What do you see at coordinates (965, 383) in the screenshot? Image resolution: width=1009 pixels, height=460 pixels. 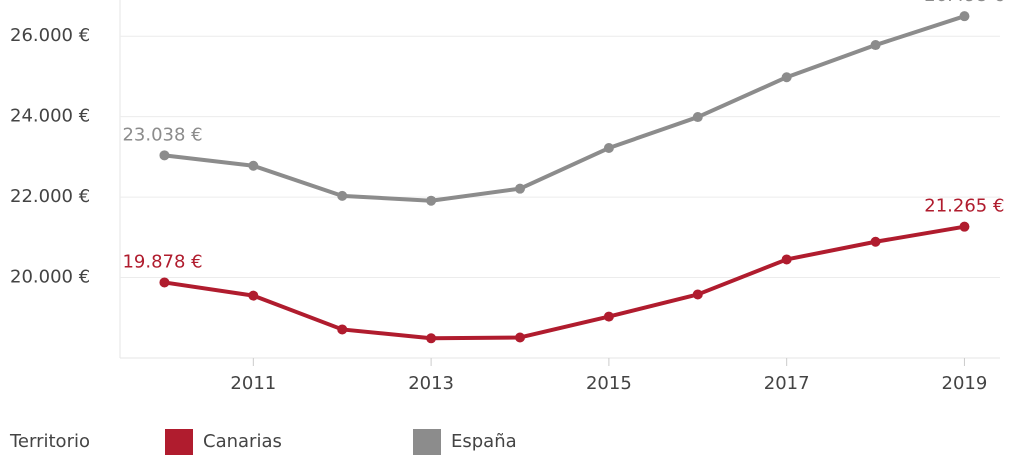 I see `x-tick-label: 2019` at bounding box center [965, 383].